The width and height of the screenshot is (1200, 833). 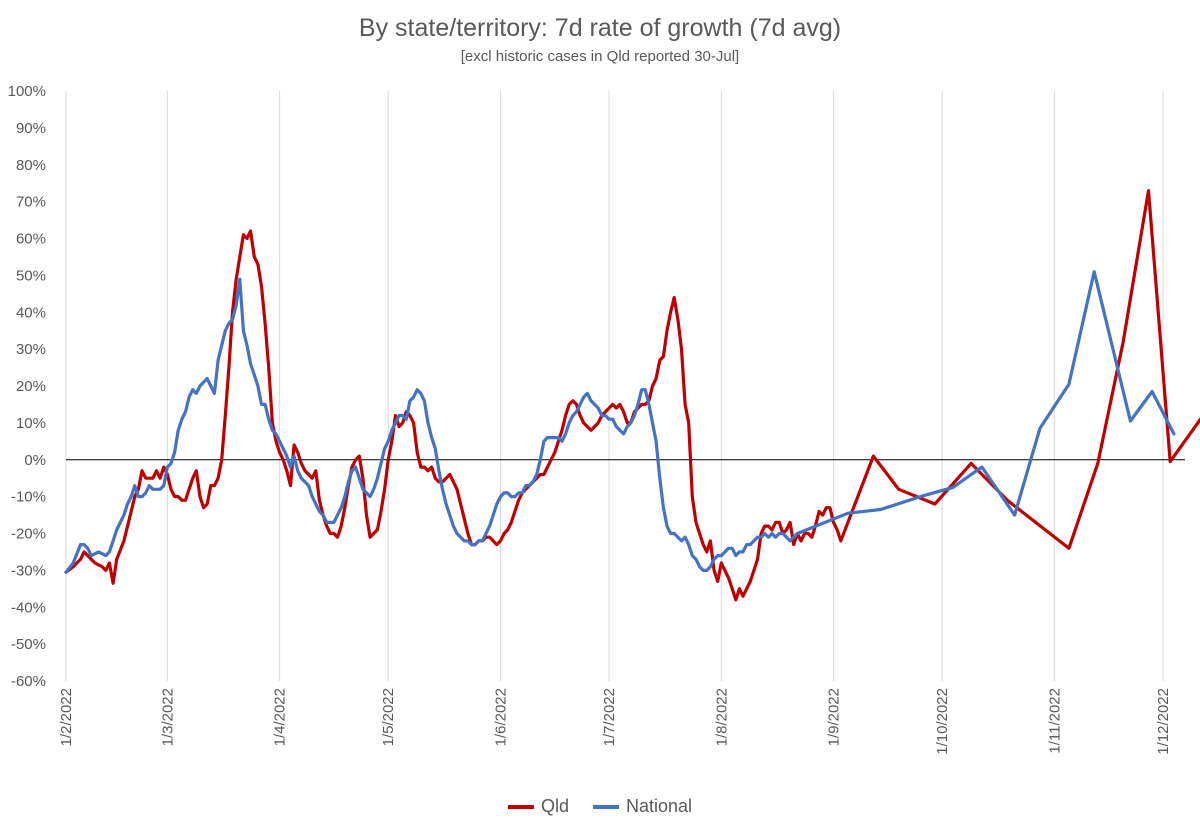 I want to click on y-tick-label: -20%, so click(x=28, y=534).